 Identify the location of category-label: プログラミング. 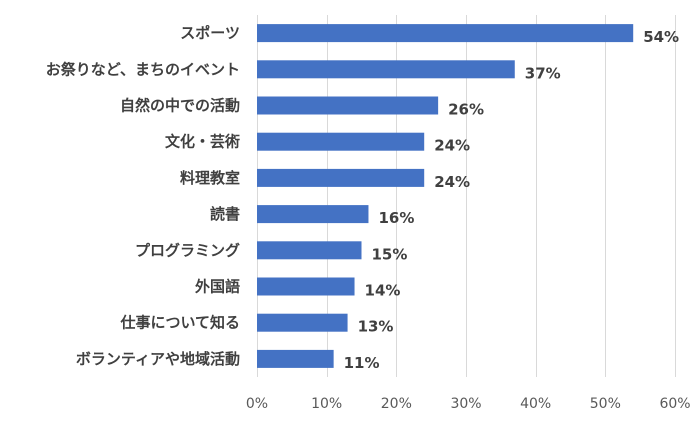
(187, 250).